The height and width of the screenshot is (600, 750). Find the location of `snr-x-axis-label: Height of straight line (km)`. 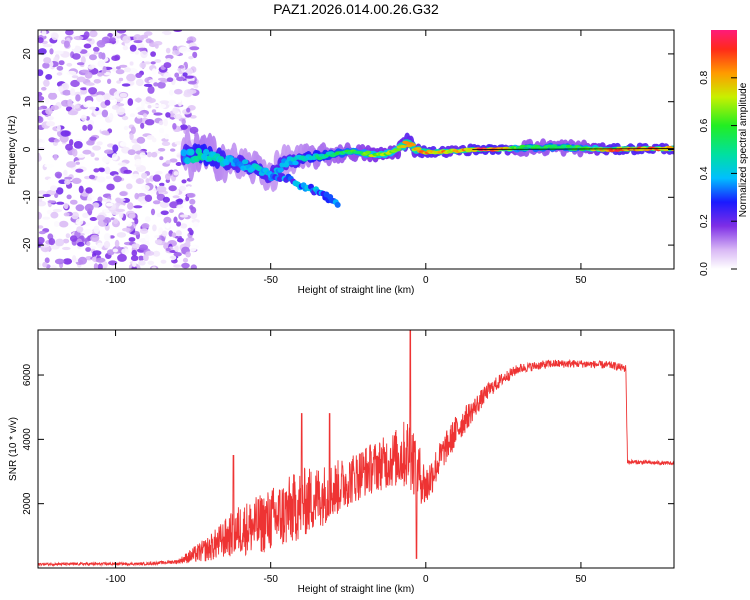

snr-x-axis-label: Height of straight line (km) is located at coordinates (356, 589).